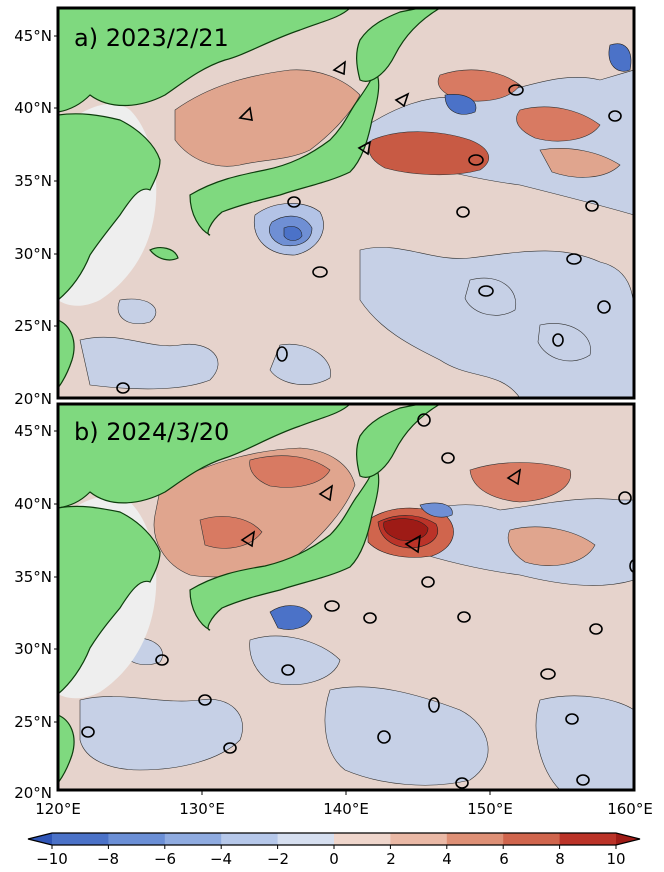 The image size is (664, 872). I want to click on colorbar-tick-labels: −10 −8 −6 −4 −2 0 2 4 6 8 10, so click(330, 859).